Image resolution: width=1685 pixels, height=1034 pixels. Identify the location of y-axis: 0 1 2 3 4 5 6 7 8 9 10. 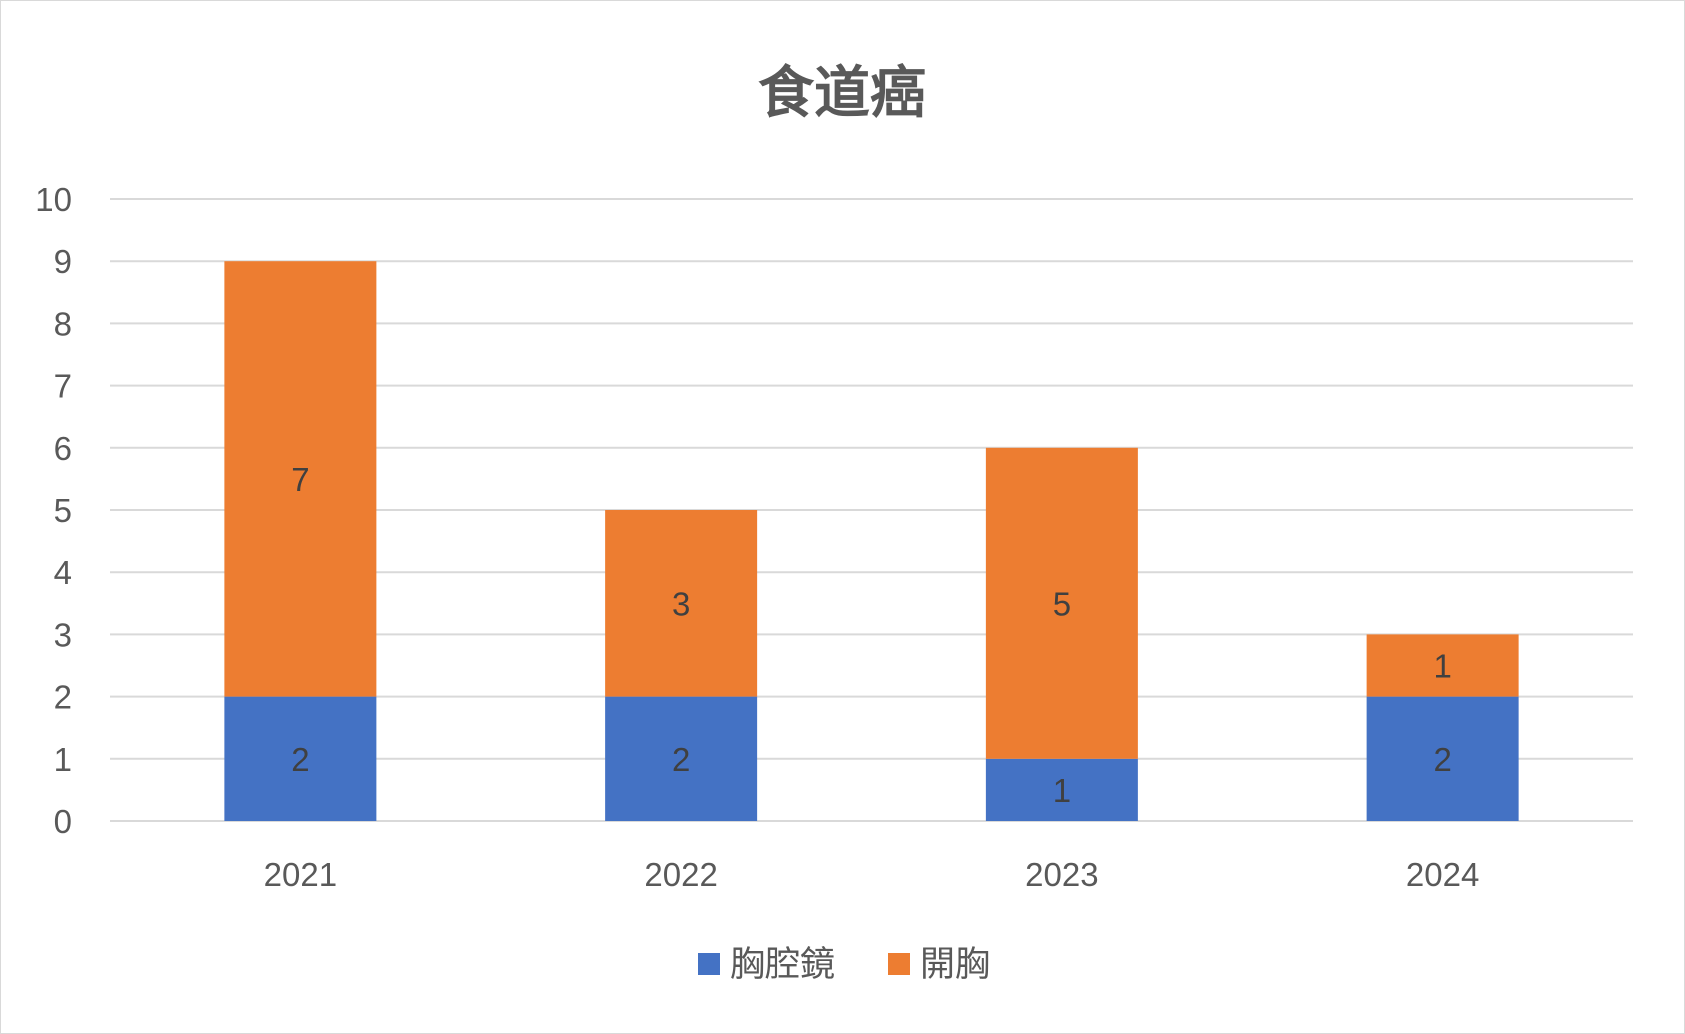
(53, 510).